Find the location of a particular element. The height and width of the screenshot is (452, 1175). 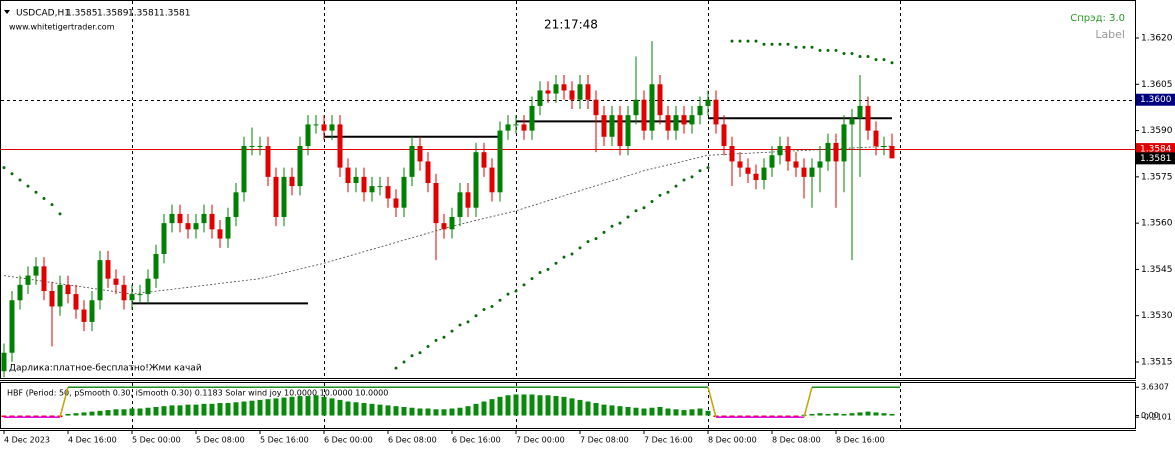

menu-triangle is located at coordinates (7, 12).